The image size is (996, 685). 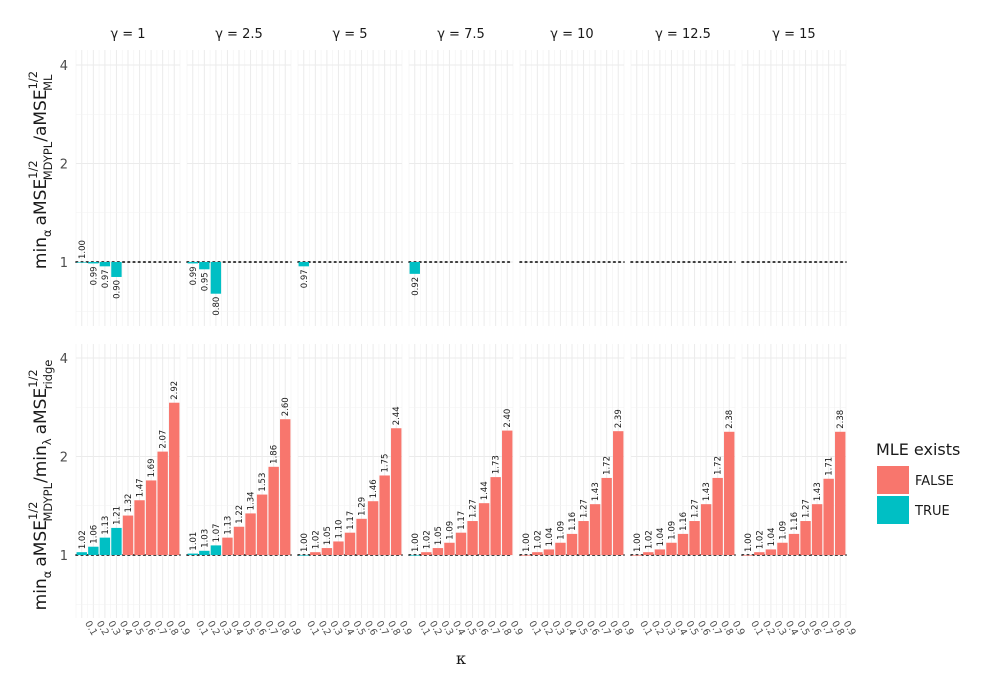 What do you see at coordinates (40, 485) in the screenshot?
I see `y-axis-label-bottom: minαaMSE1/2MDYPL/minλaMSE1/2ridge` at bounding box center [40, 485].